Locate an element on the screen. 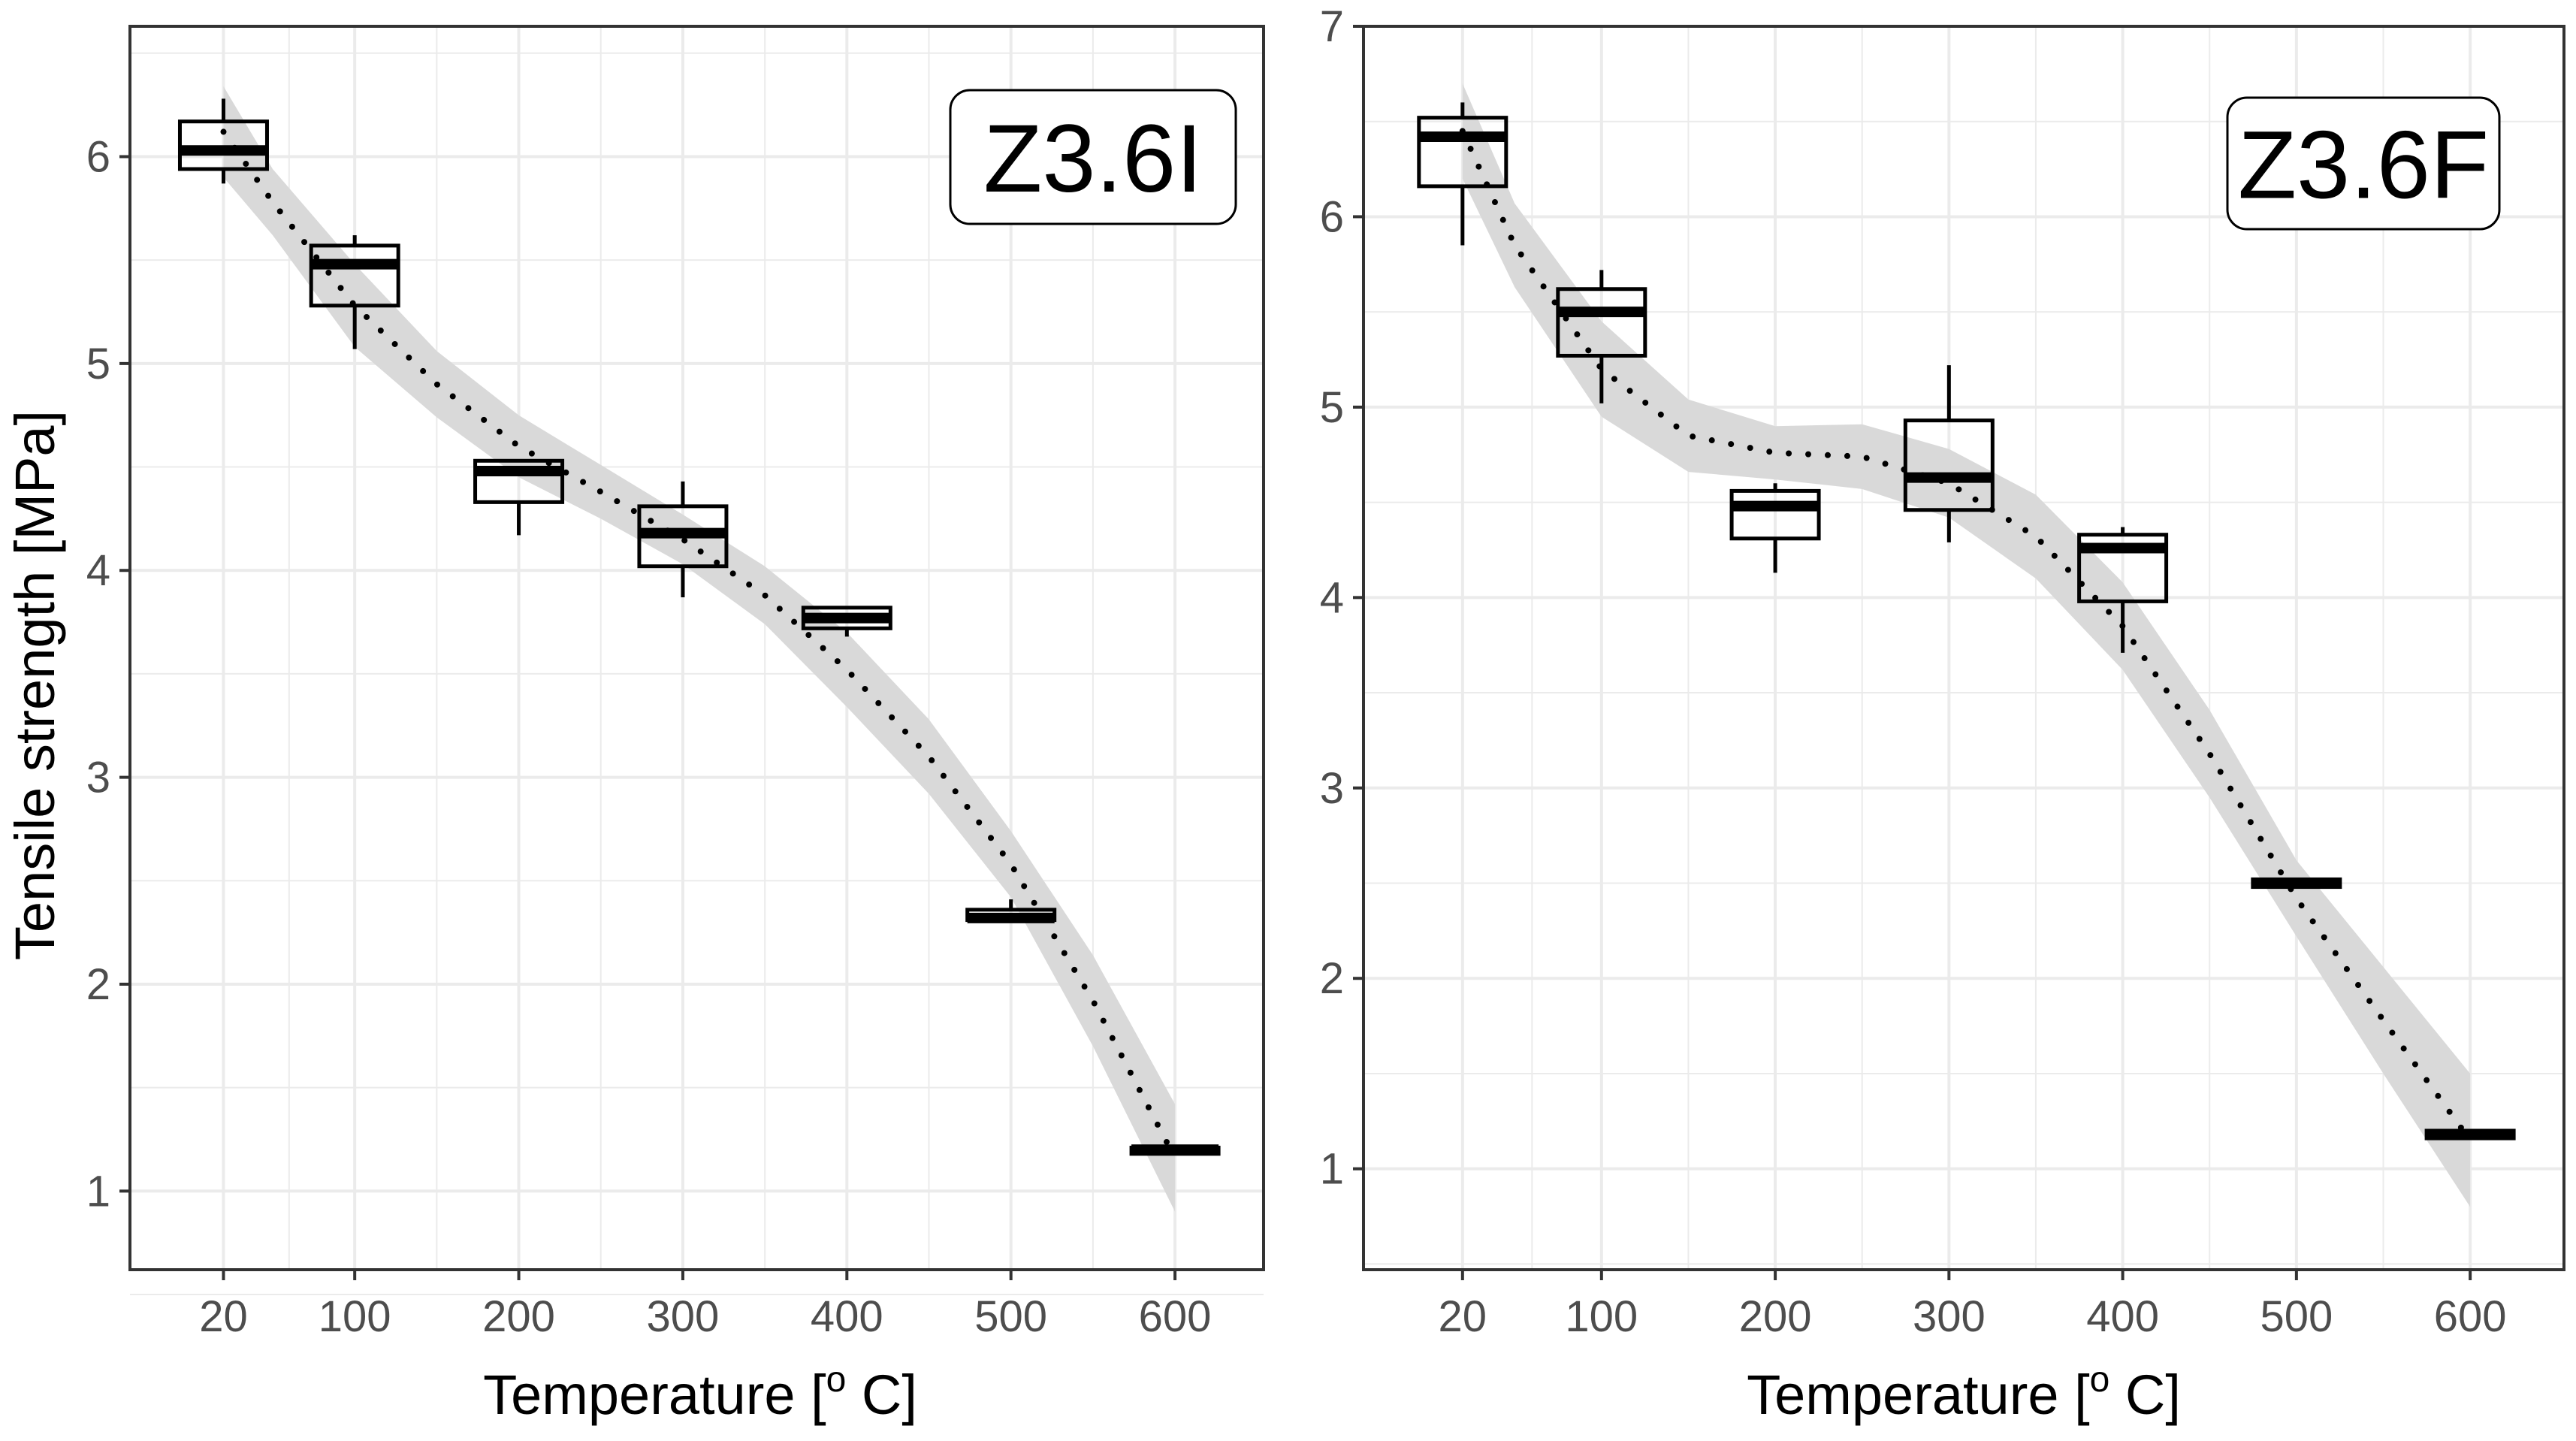  x-axis-title-right-sup: o is located at coordinates (2100, 1380).